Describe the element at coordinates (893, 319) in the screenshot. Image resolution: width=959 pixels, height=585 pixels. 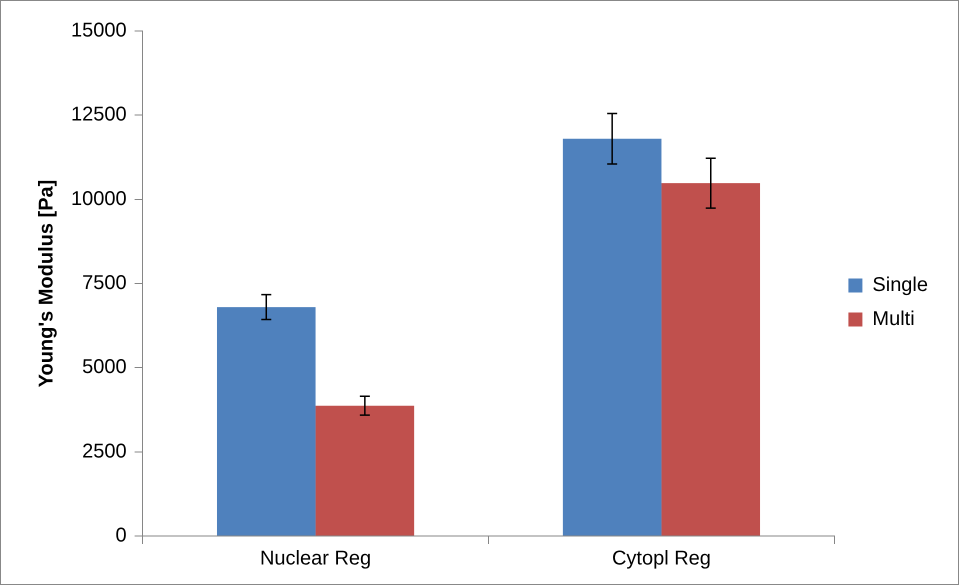
I see `legend-label: Multi` at that location.